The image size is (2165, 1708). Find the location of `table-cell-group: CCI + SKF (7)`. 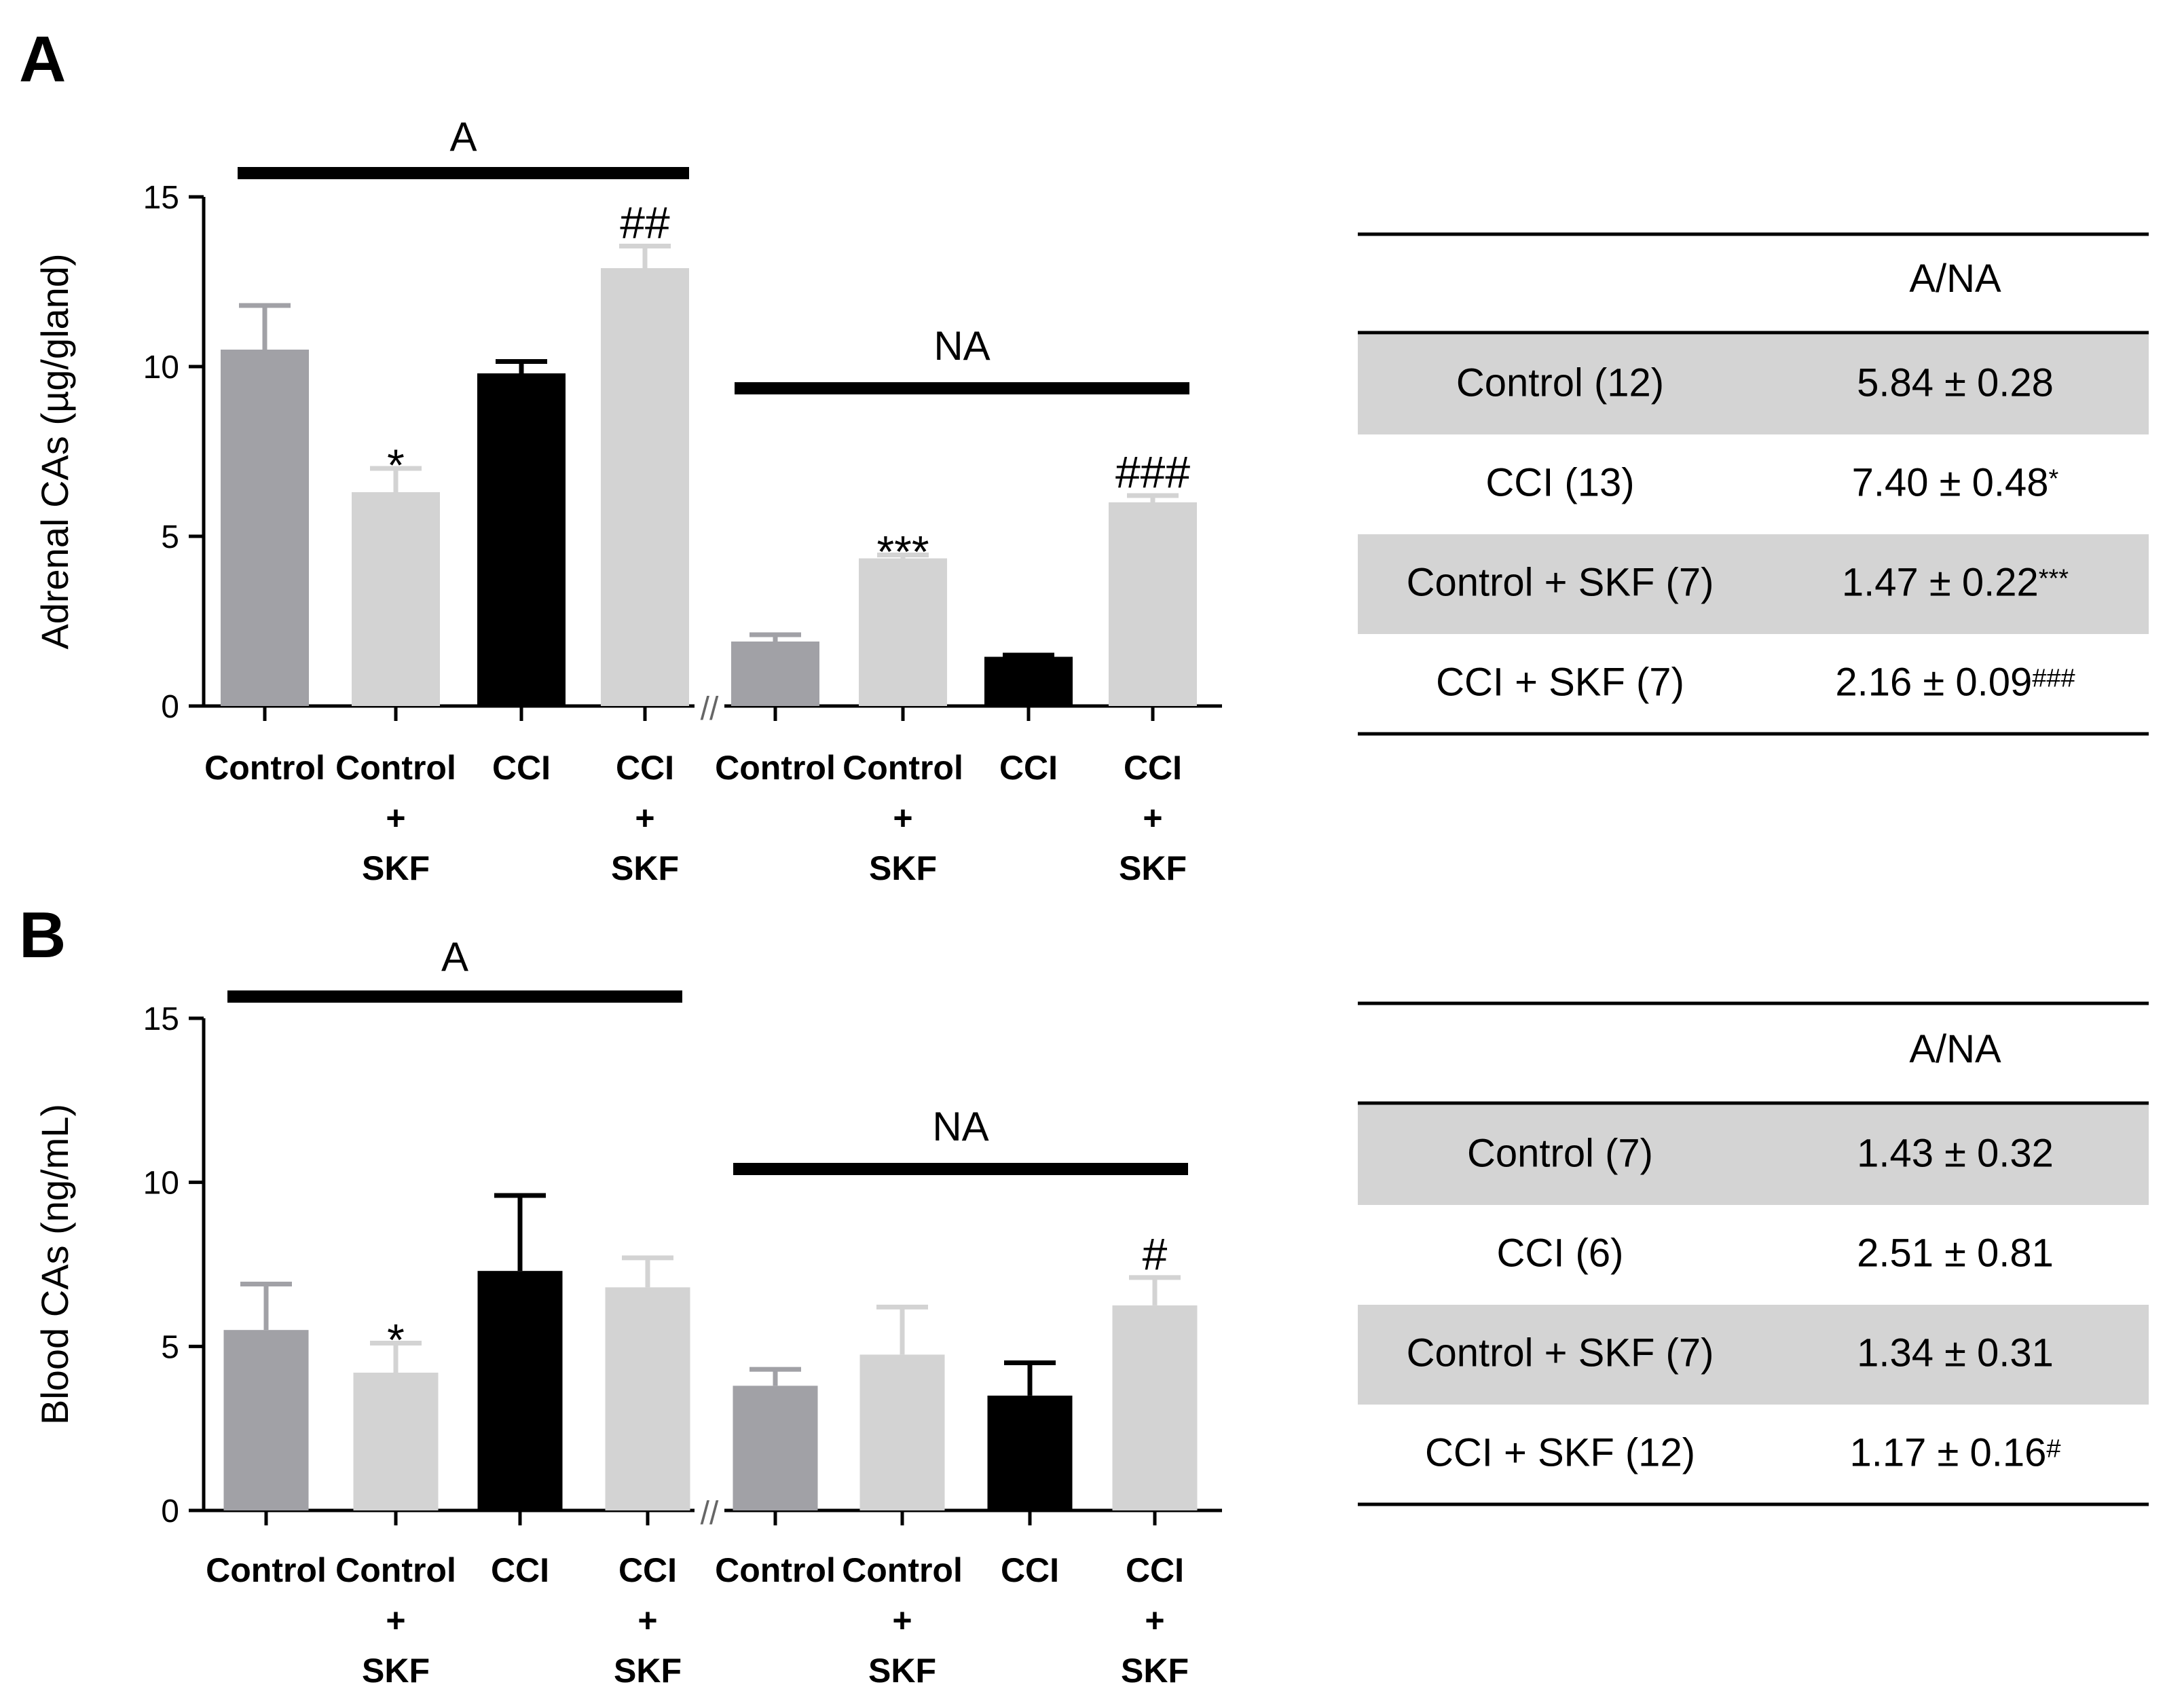

table-cell-group: CCI + SKF (7) is located at coordinates (1560, 683).